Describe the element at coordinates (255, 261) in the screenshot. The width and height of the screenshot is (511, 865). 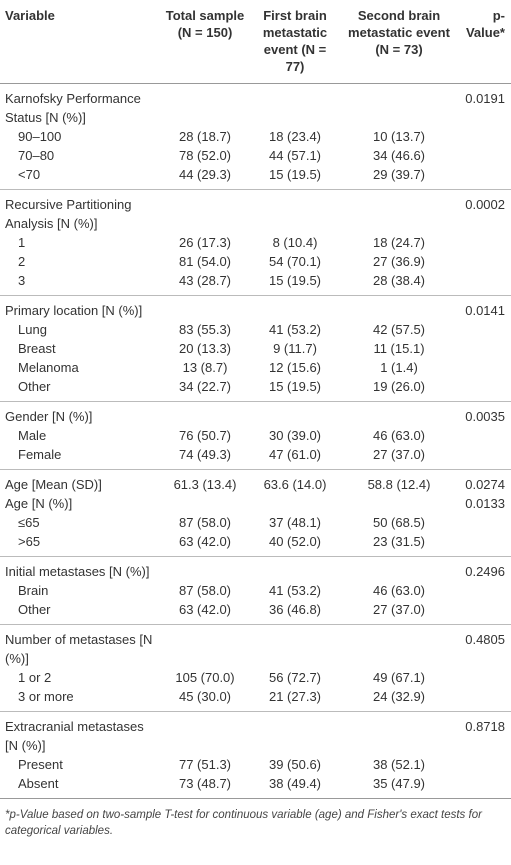
I see `level-row: 2 81 (54.0) 54 (70.1) 27 (36.9)` at that location.